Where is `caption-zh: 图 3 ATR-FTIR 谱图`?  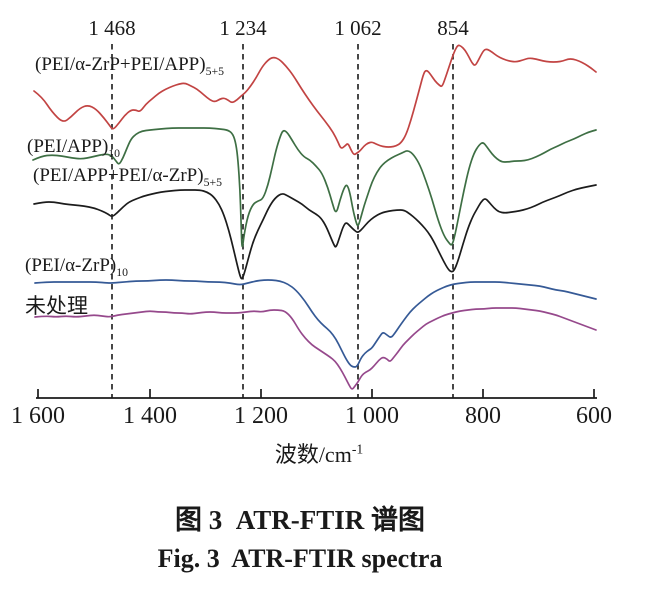
caption-zh: 图 3 ATR-FTIR 谱图 is located at coordinates (299, 520).